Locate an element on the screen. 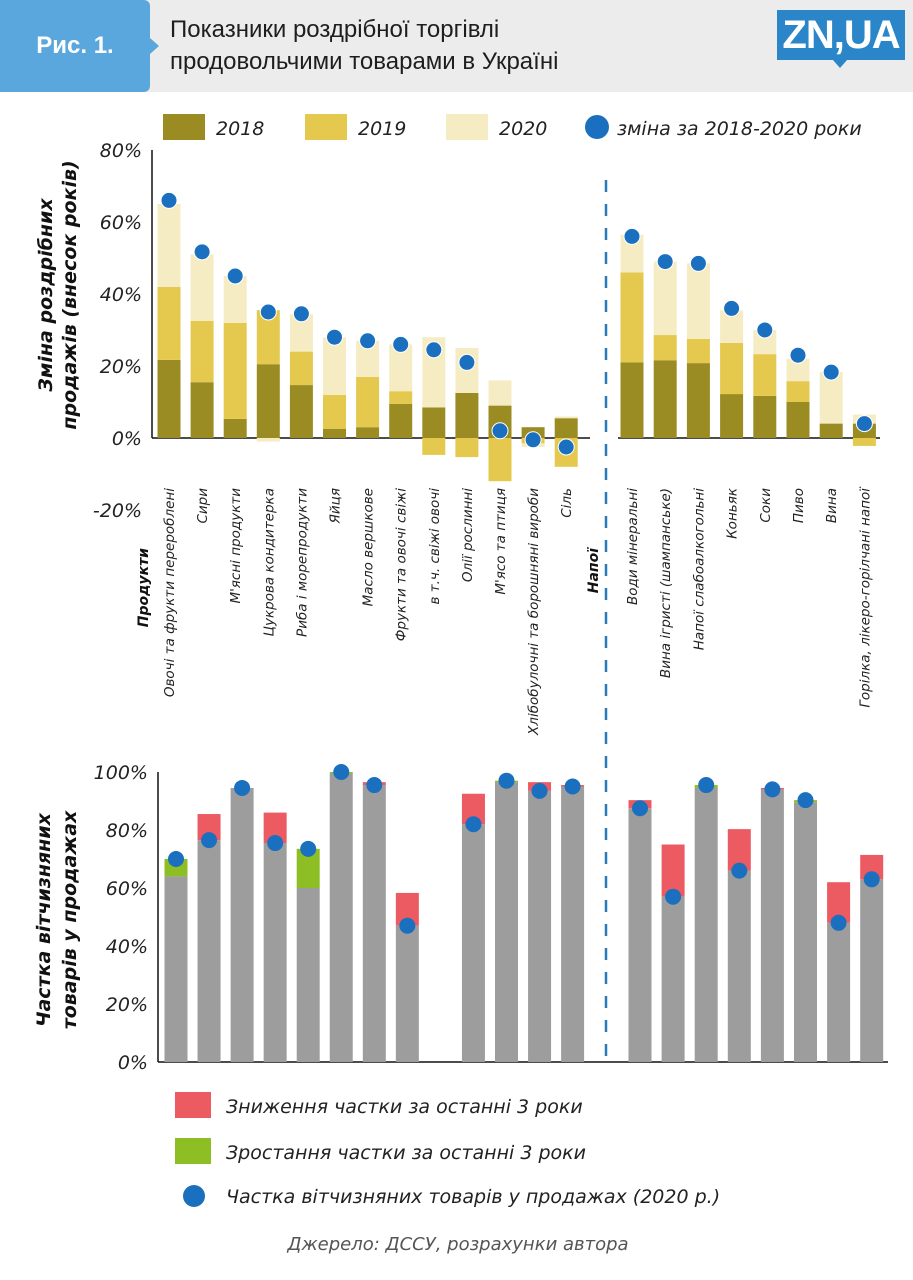  legend-dot-icon-share is located at coordinates (194, 1196).